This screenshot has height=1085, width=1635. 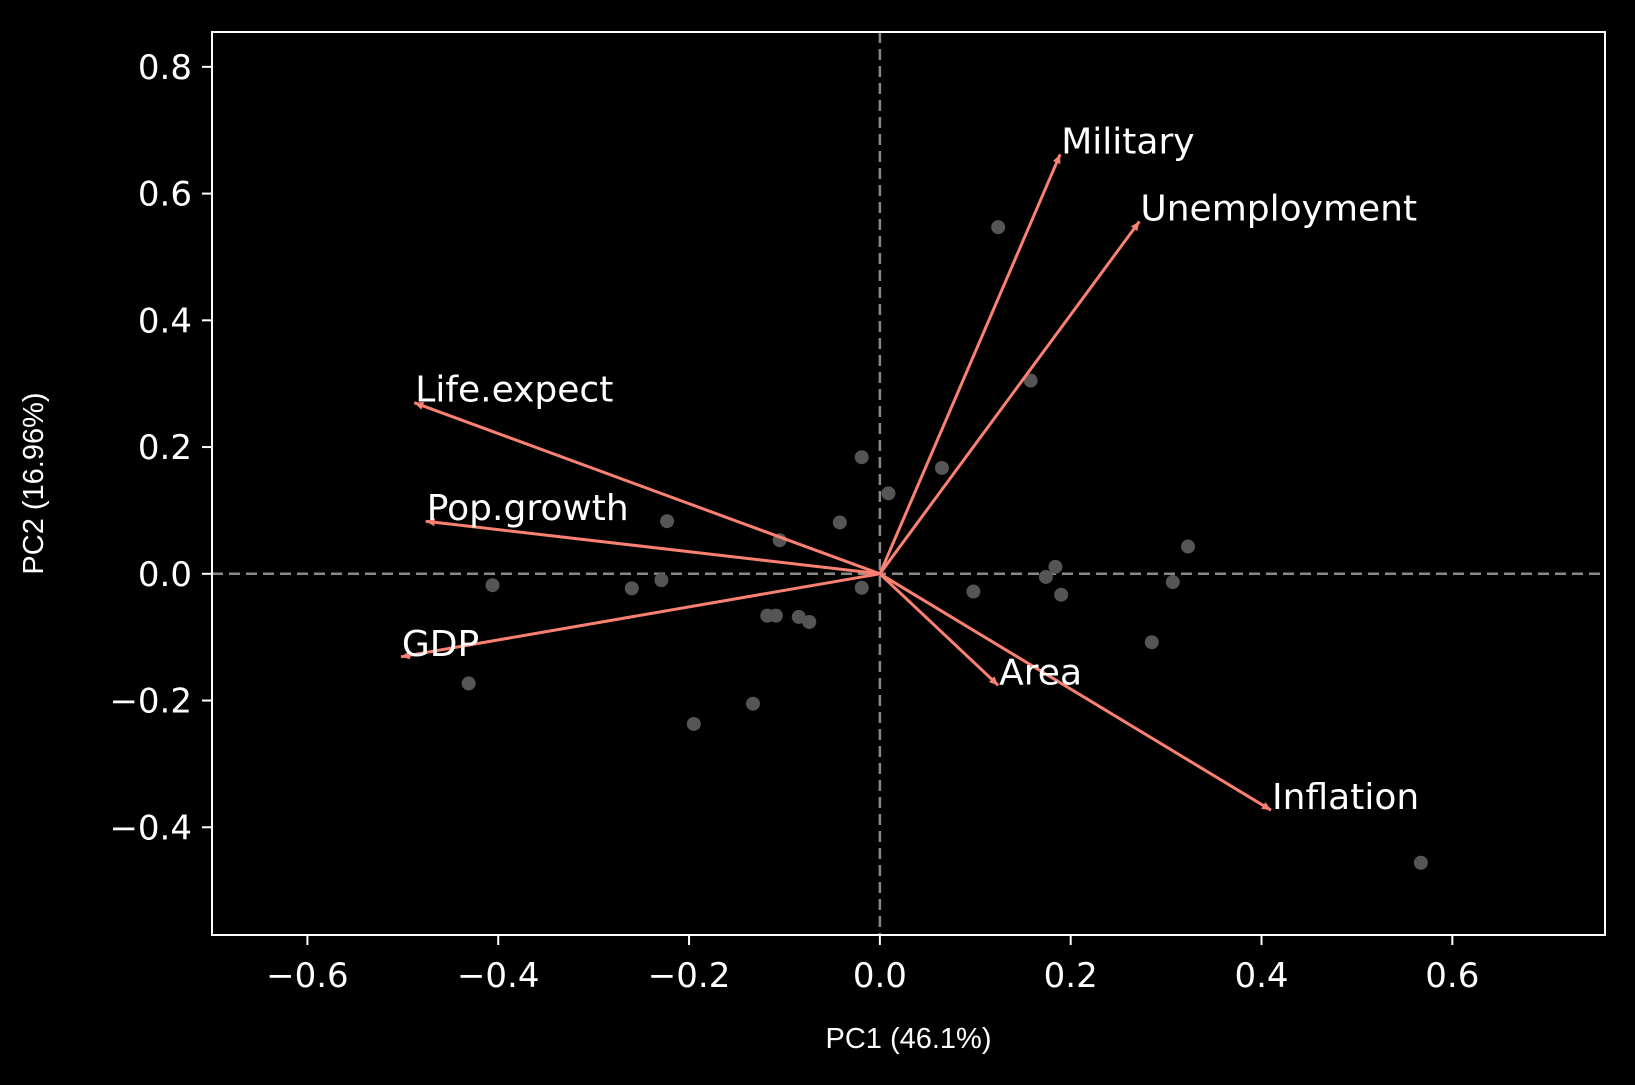 What do you see at coordinates (307, 976) in the screenshot?
I see `x-tick-label: −0.6` at bounding box center [307, 976].